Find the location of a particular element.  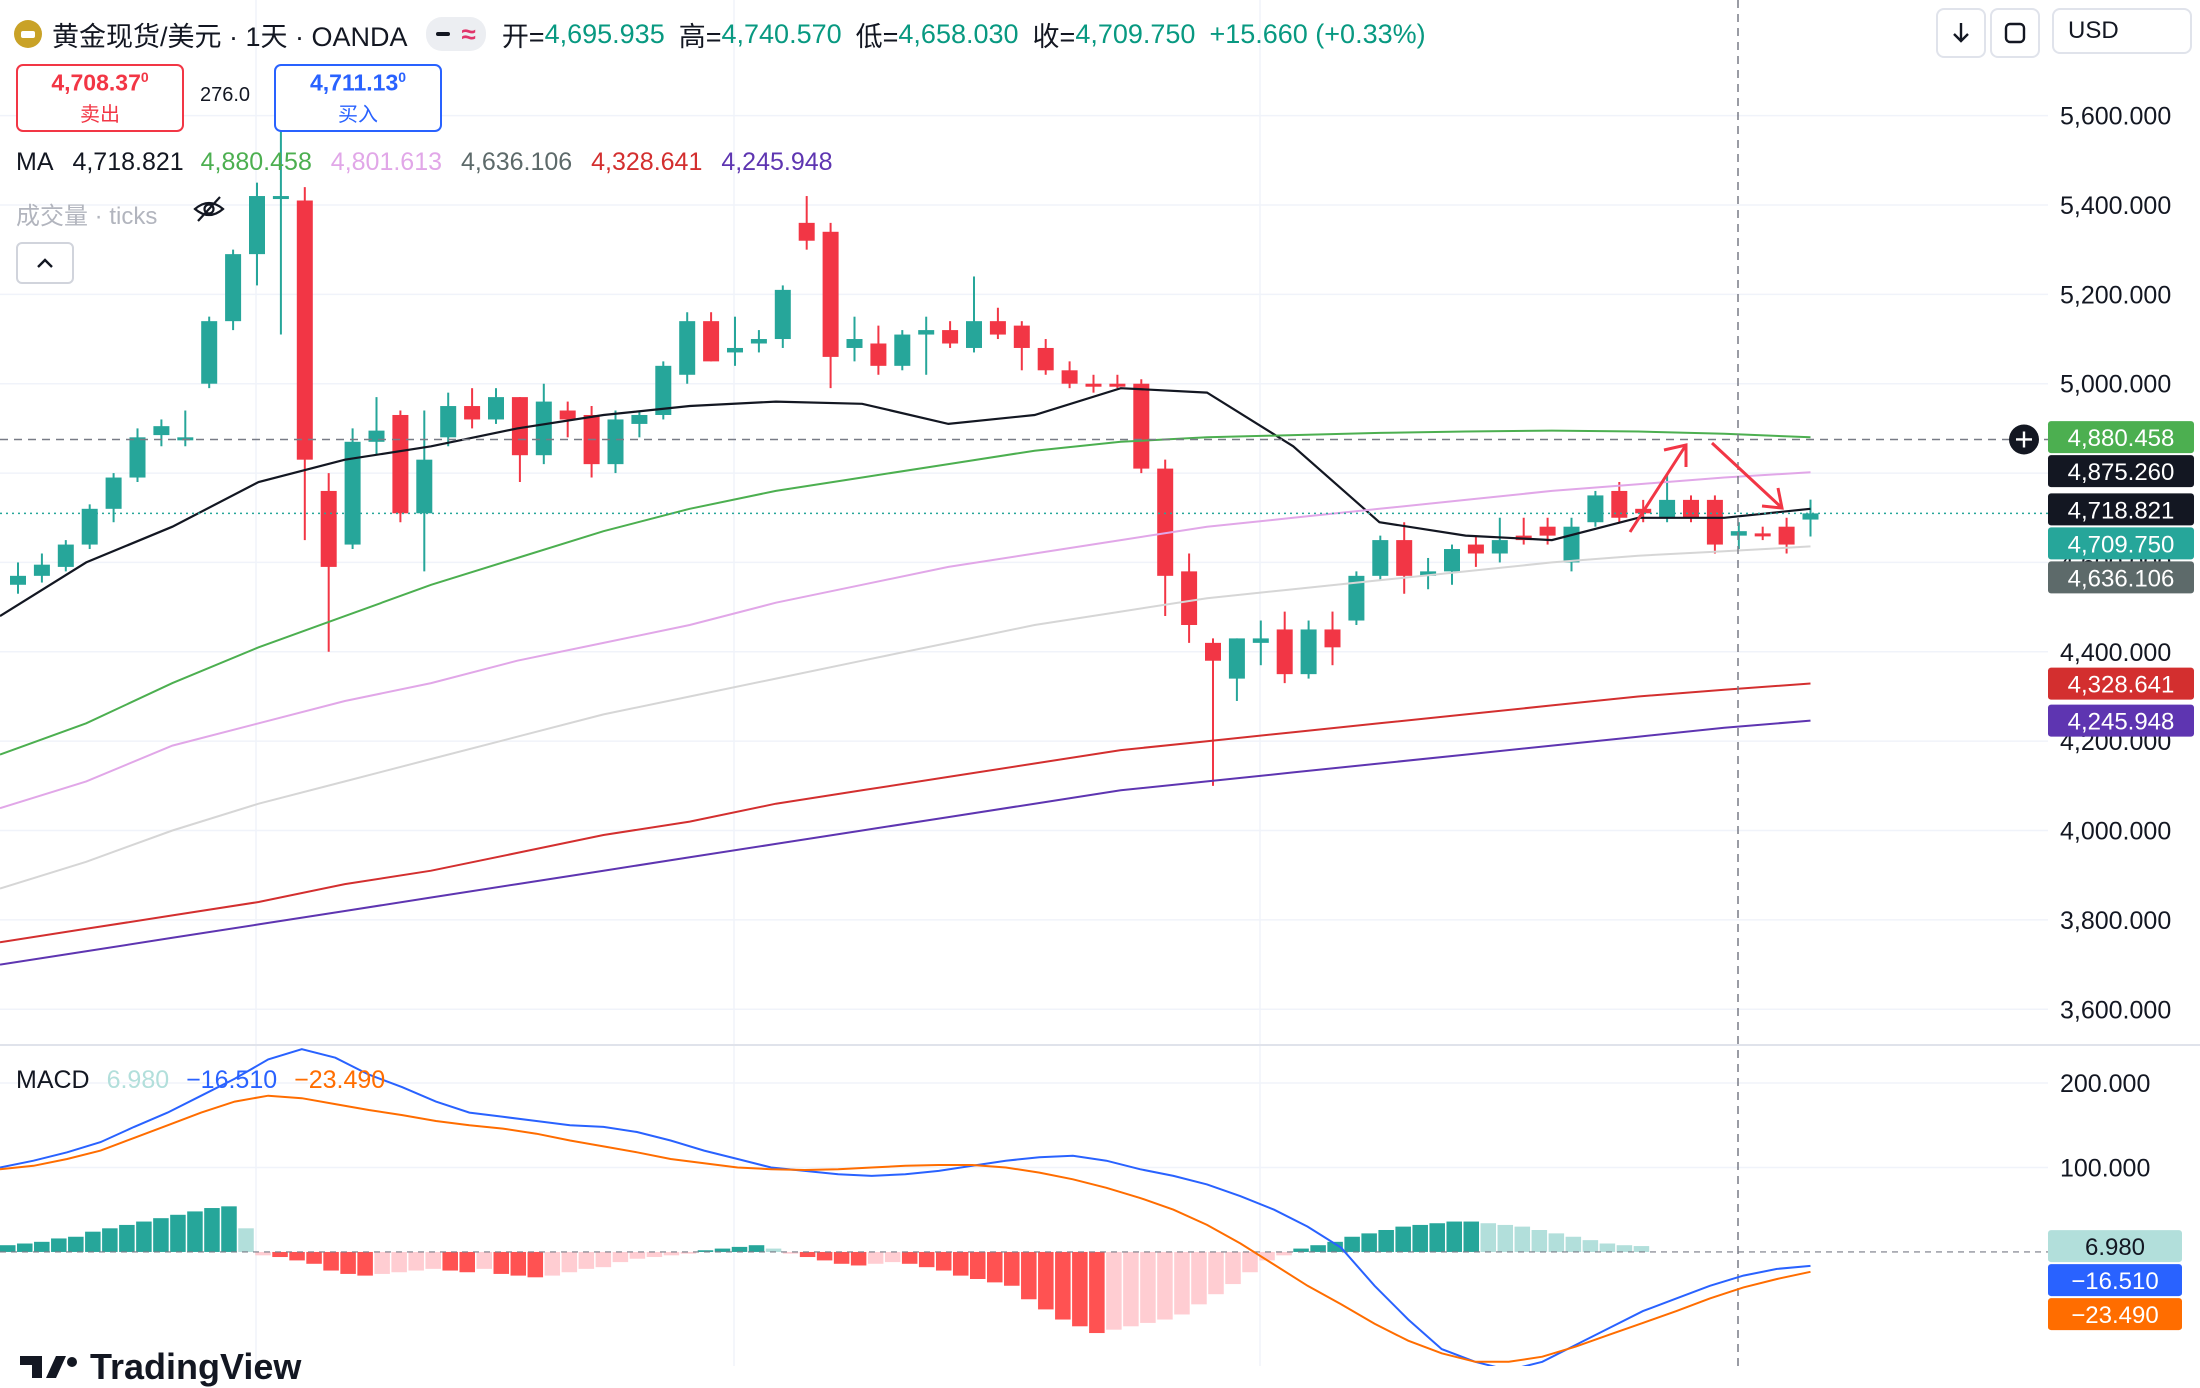

y-axis-tick-label: 5,400.000 is located at coordinates (2115, 206).